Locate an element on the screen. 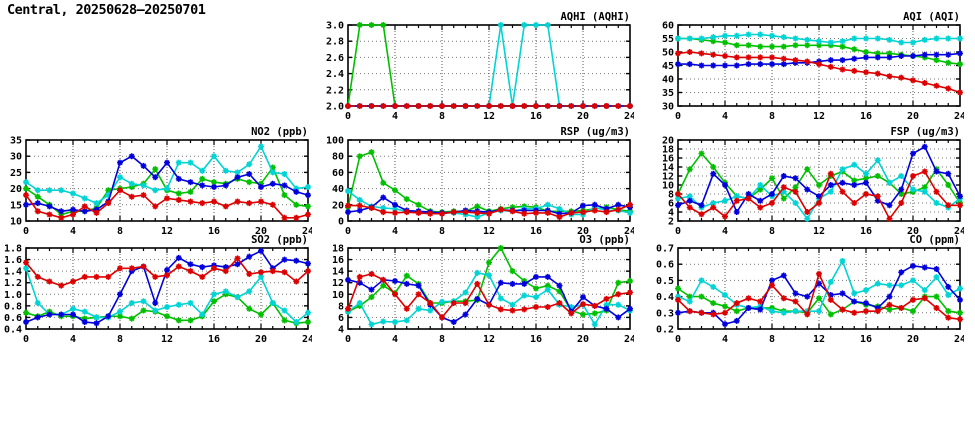  y-tick-label: 10 is located at coordinates (16, 222).